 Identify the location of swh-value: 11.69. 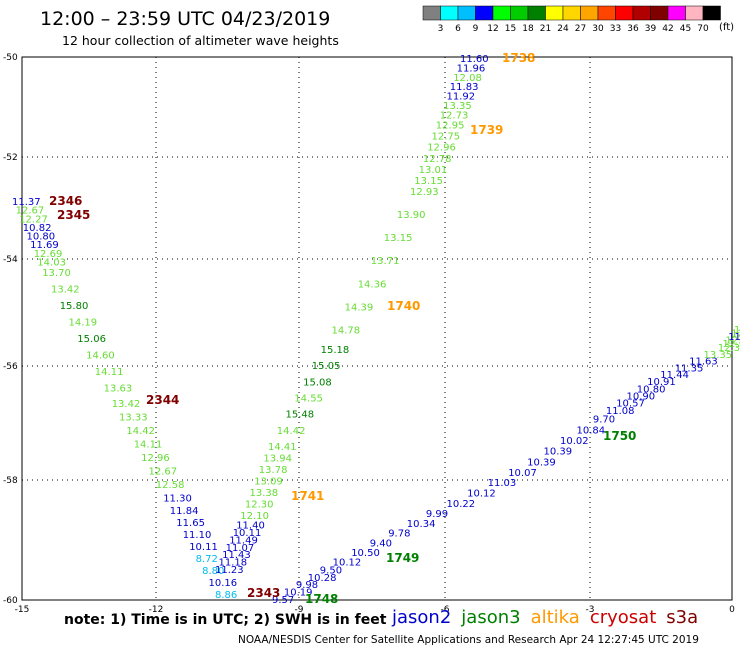
(44, 245).